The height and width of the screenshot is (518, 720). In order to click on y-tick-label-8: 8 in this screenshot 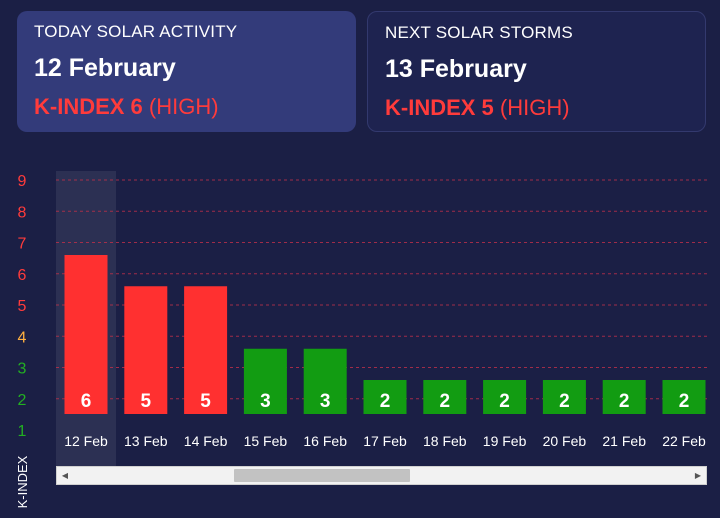, I will do `click(22, 212)`.